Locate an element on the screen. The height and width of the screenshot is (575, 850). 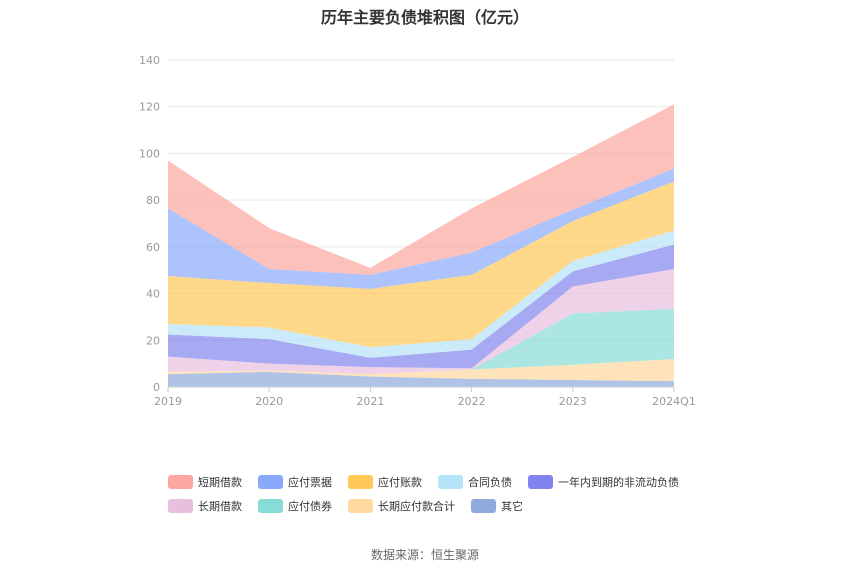
legend-item: 合同负债 is located at coordinates (475, 482).